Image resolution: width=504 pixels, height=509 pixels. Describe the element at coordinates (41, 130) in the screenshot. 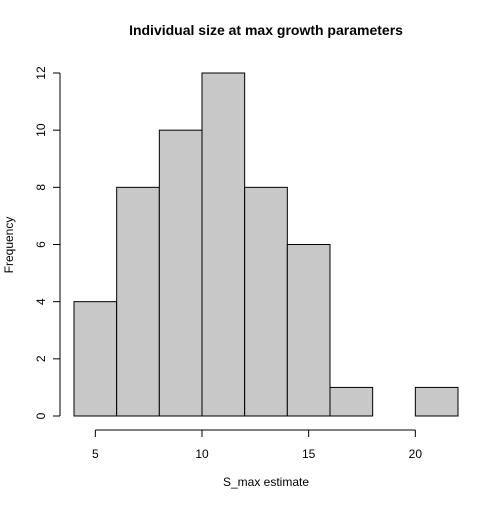

I see `y-tick-label-5: 10` at that location.